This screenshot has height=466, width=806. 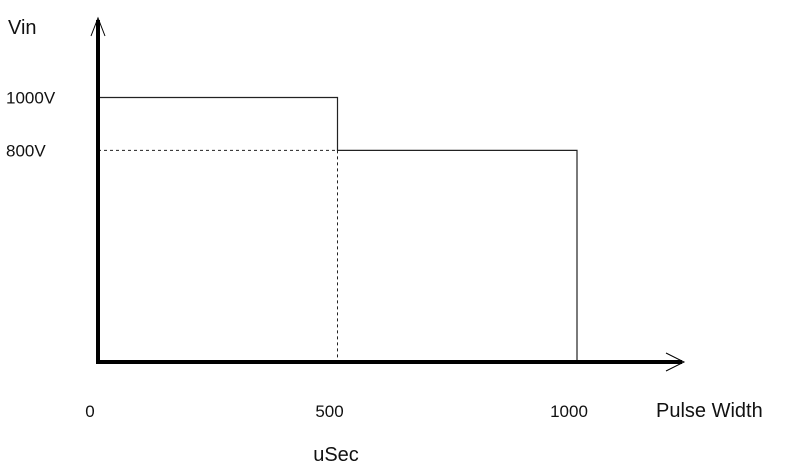 What do you see at coordinates (31, 98) in the screenshot?
I see `y-tick-label: 1000V` at bounding box center [31, 98].